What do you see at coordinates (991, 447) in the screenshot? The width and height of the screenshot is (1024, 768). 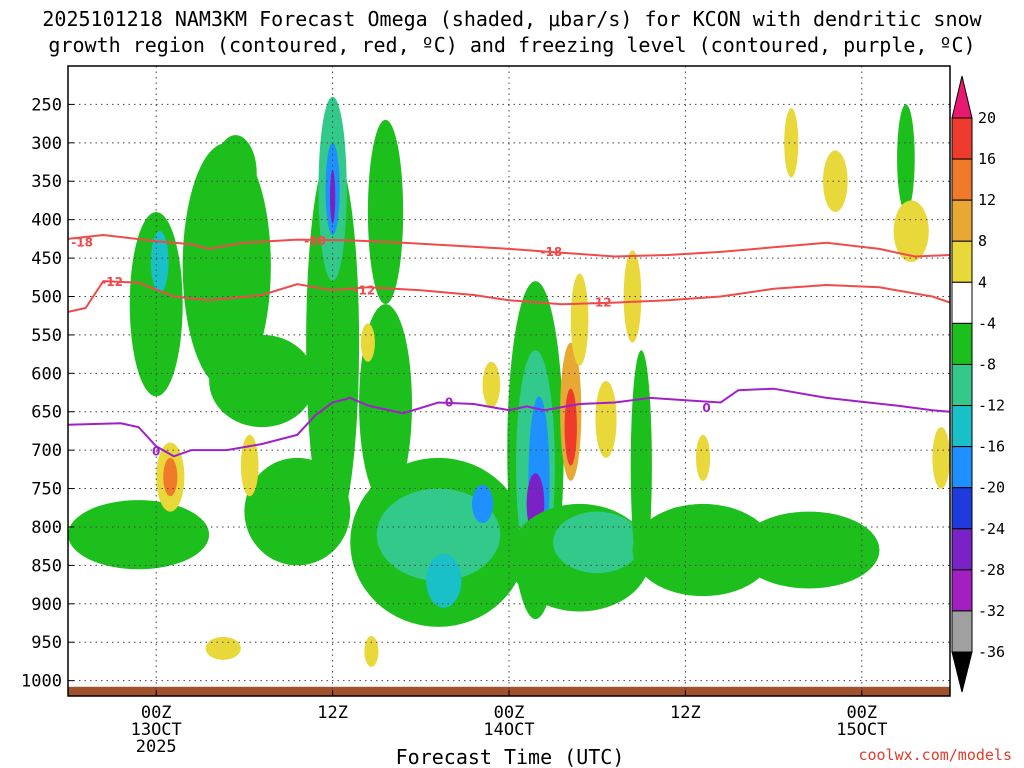 I see `colorbar-label-8: -16` at bounding box center [991, 447].